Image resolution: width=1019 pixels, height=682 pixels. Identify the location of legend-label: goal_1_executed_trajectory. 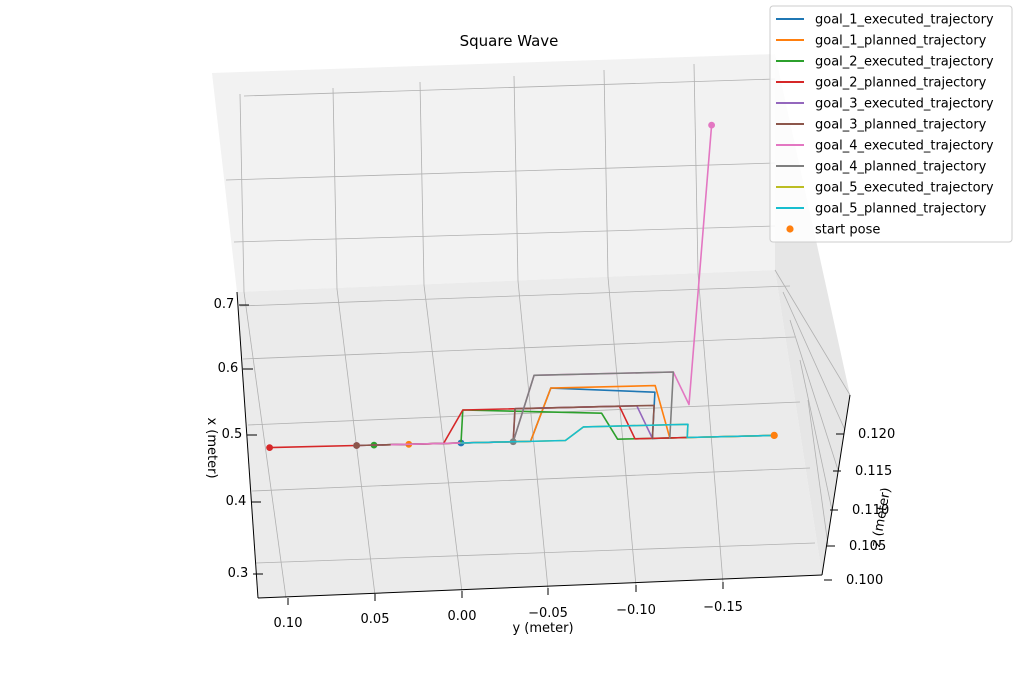
(904, 20).